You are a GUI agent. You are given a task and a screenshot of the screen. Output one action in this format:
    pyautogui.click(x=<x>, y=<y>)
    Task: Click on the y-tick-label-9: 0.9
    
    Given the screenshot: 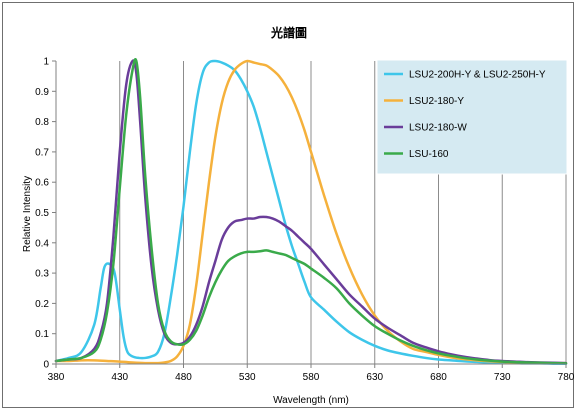 What is the action you would take?
    pyautogui.click(x=42, y=92)
    